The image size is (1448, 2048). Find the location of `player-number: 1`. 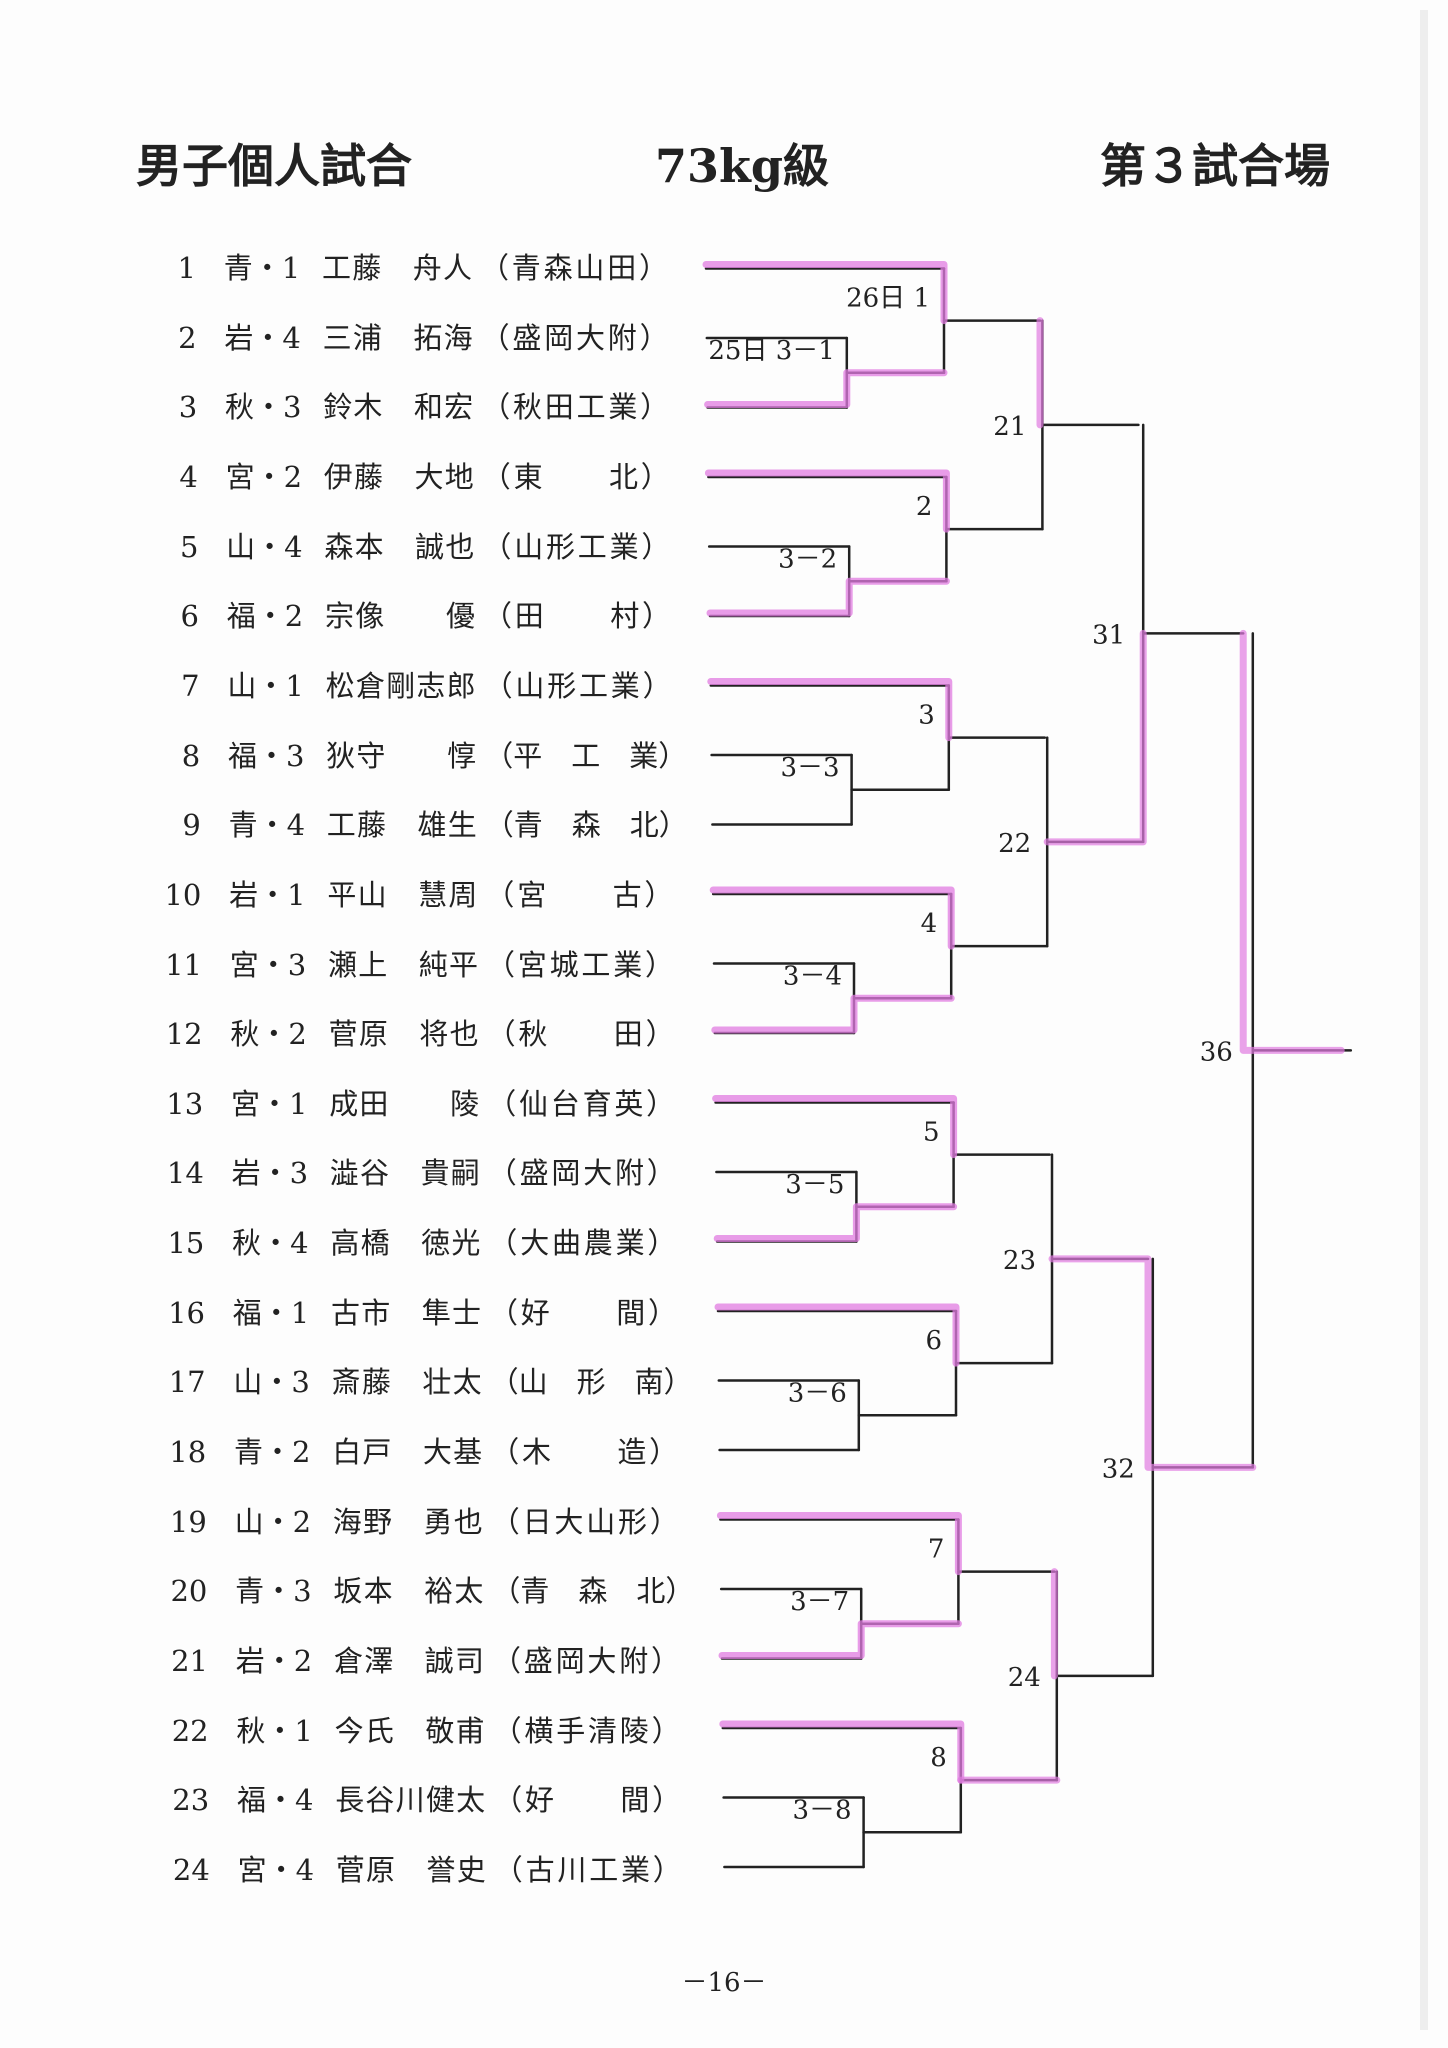

player-number: 1 is located at coordinates (186, 268).